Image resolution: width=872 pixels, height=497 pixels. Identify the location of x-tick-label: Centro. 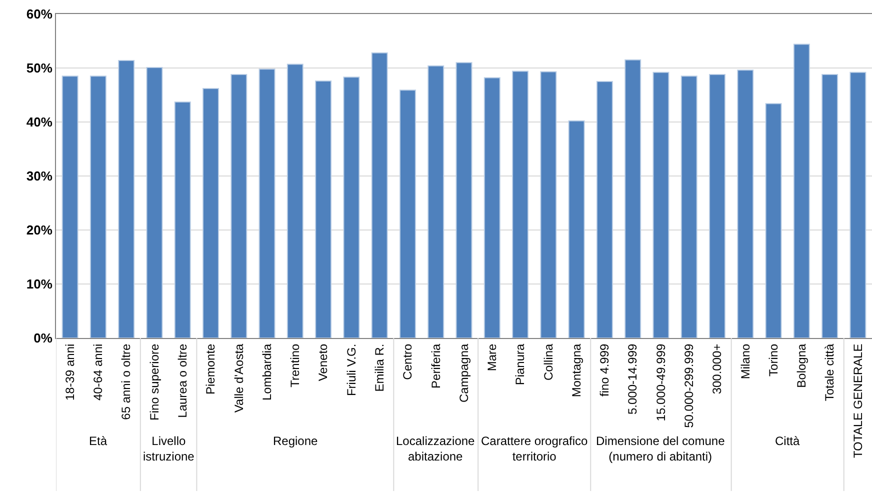
(407, 361).